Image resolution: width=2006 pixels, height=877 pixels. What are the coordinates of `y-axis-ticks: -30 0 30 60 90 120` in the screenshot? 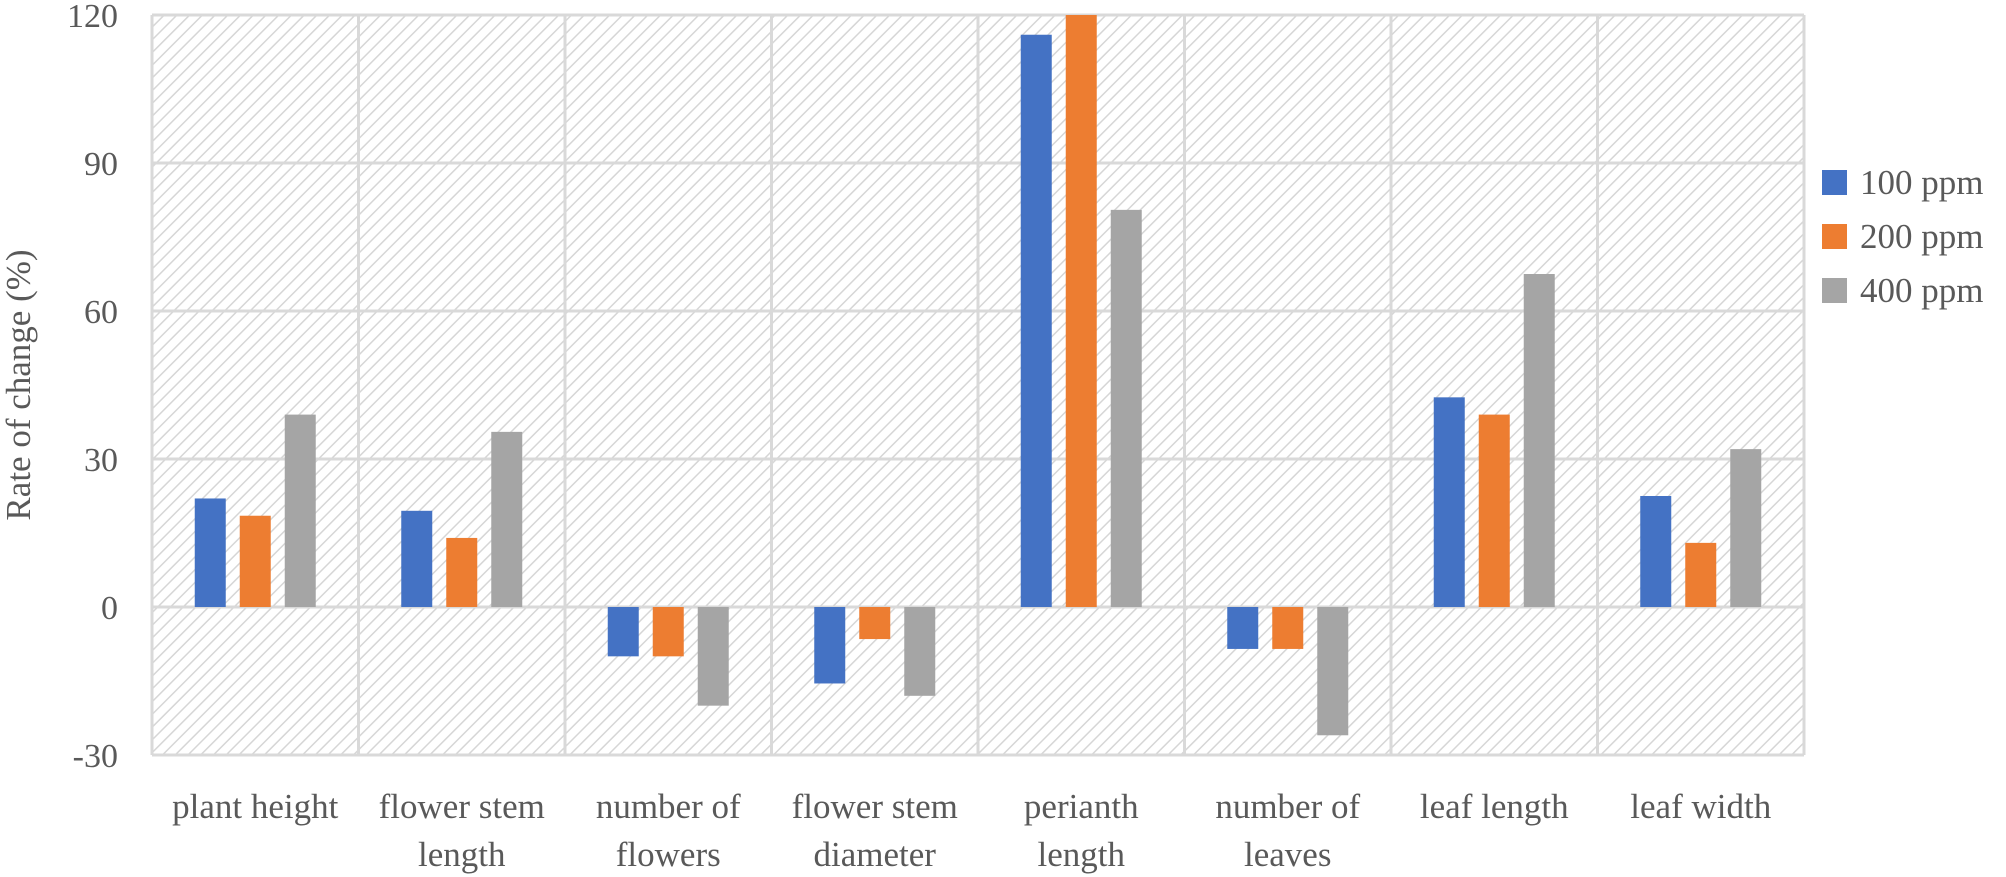 It's located at (92, 387).